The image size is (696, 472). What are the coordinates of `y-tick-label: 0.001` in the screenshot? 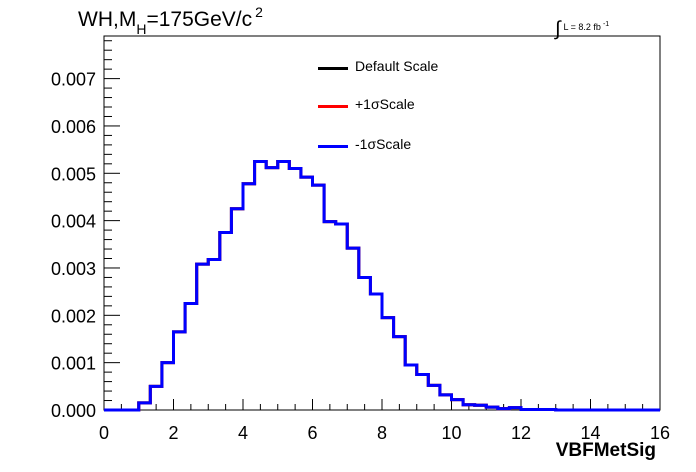 It's located at (73, 364).